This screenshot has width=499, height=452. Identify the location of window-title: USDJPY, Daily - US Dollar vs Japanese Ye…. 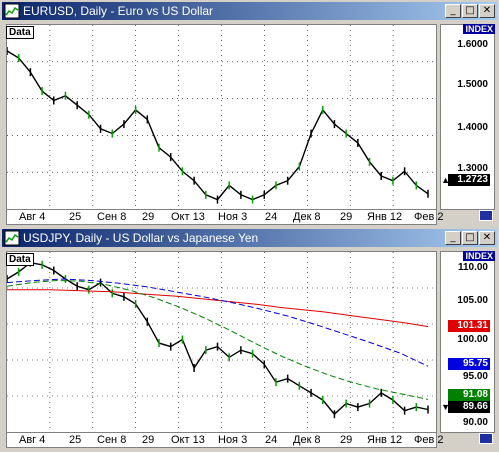
(141, 238).